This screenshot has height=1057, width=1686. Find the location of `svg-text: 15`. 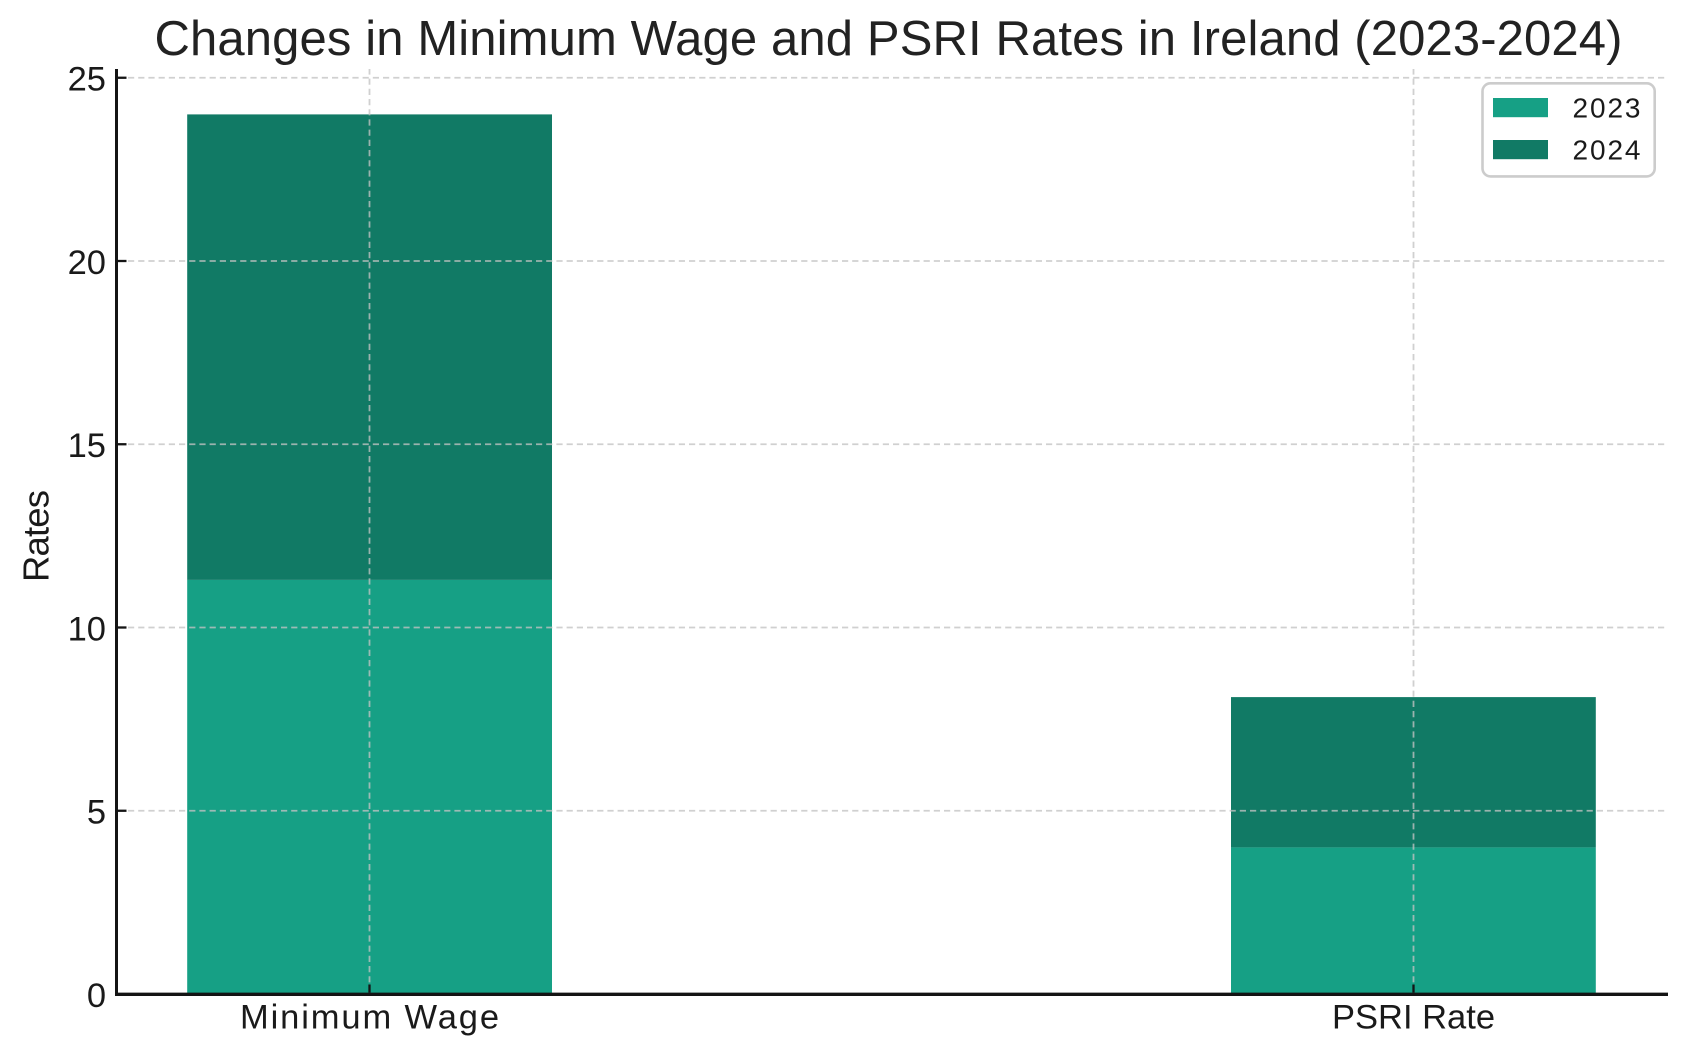

svg-text: 15 is located at coordinates (87, 446).